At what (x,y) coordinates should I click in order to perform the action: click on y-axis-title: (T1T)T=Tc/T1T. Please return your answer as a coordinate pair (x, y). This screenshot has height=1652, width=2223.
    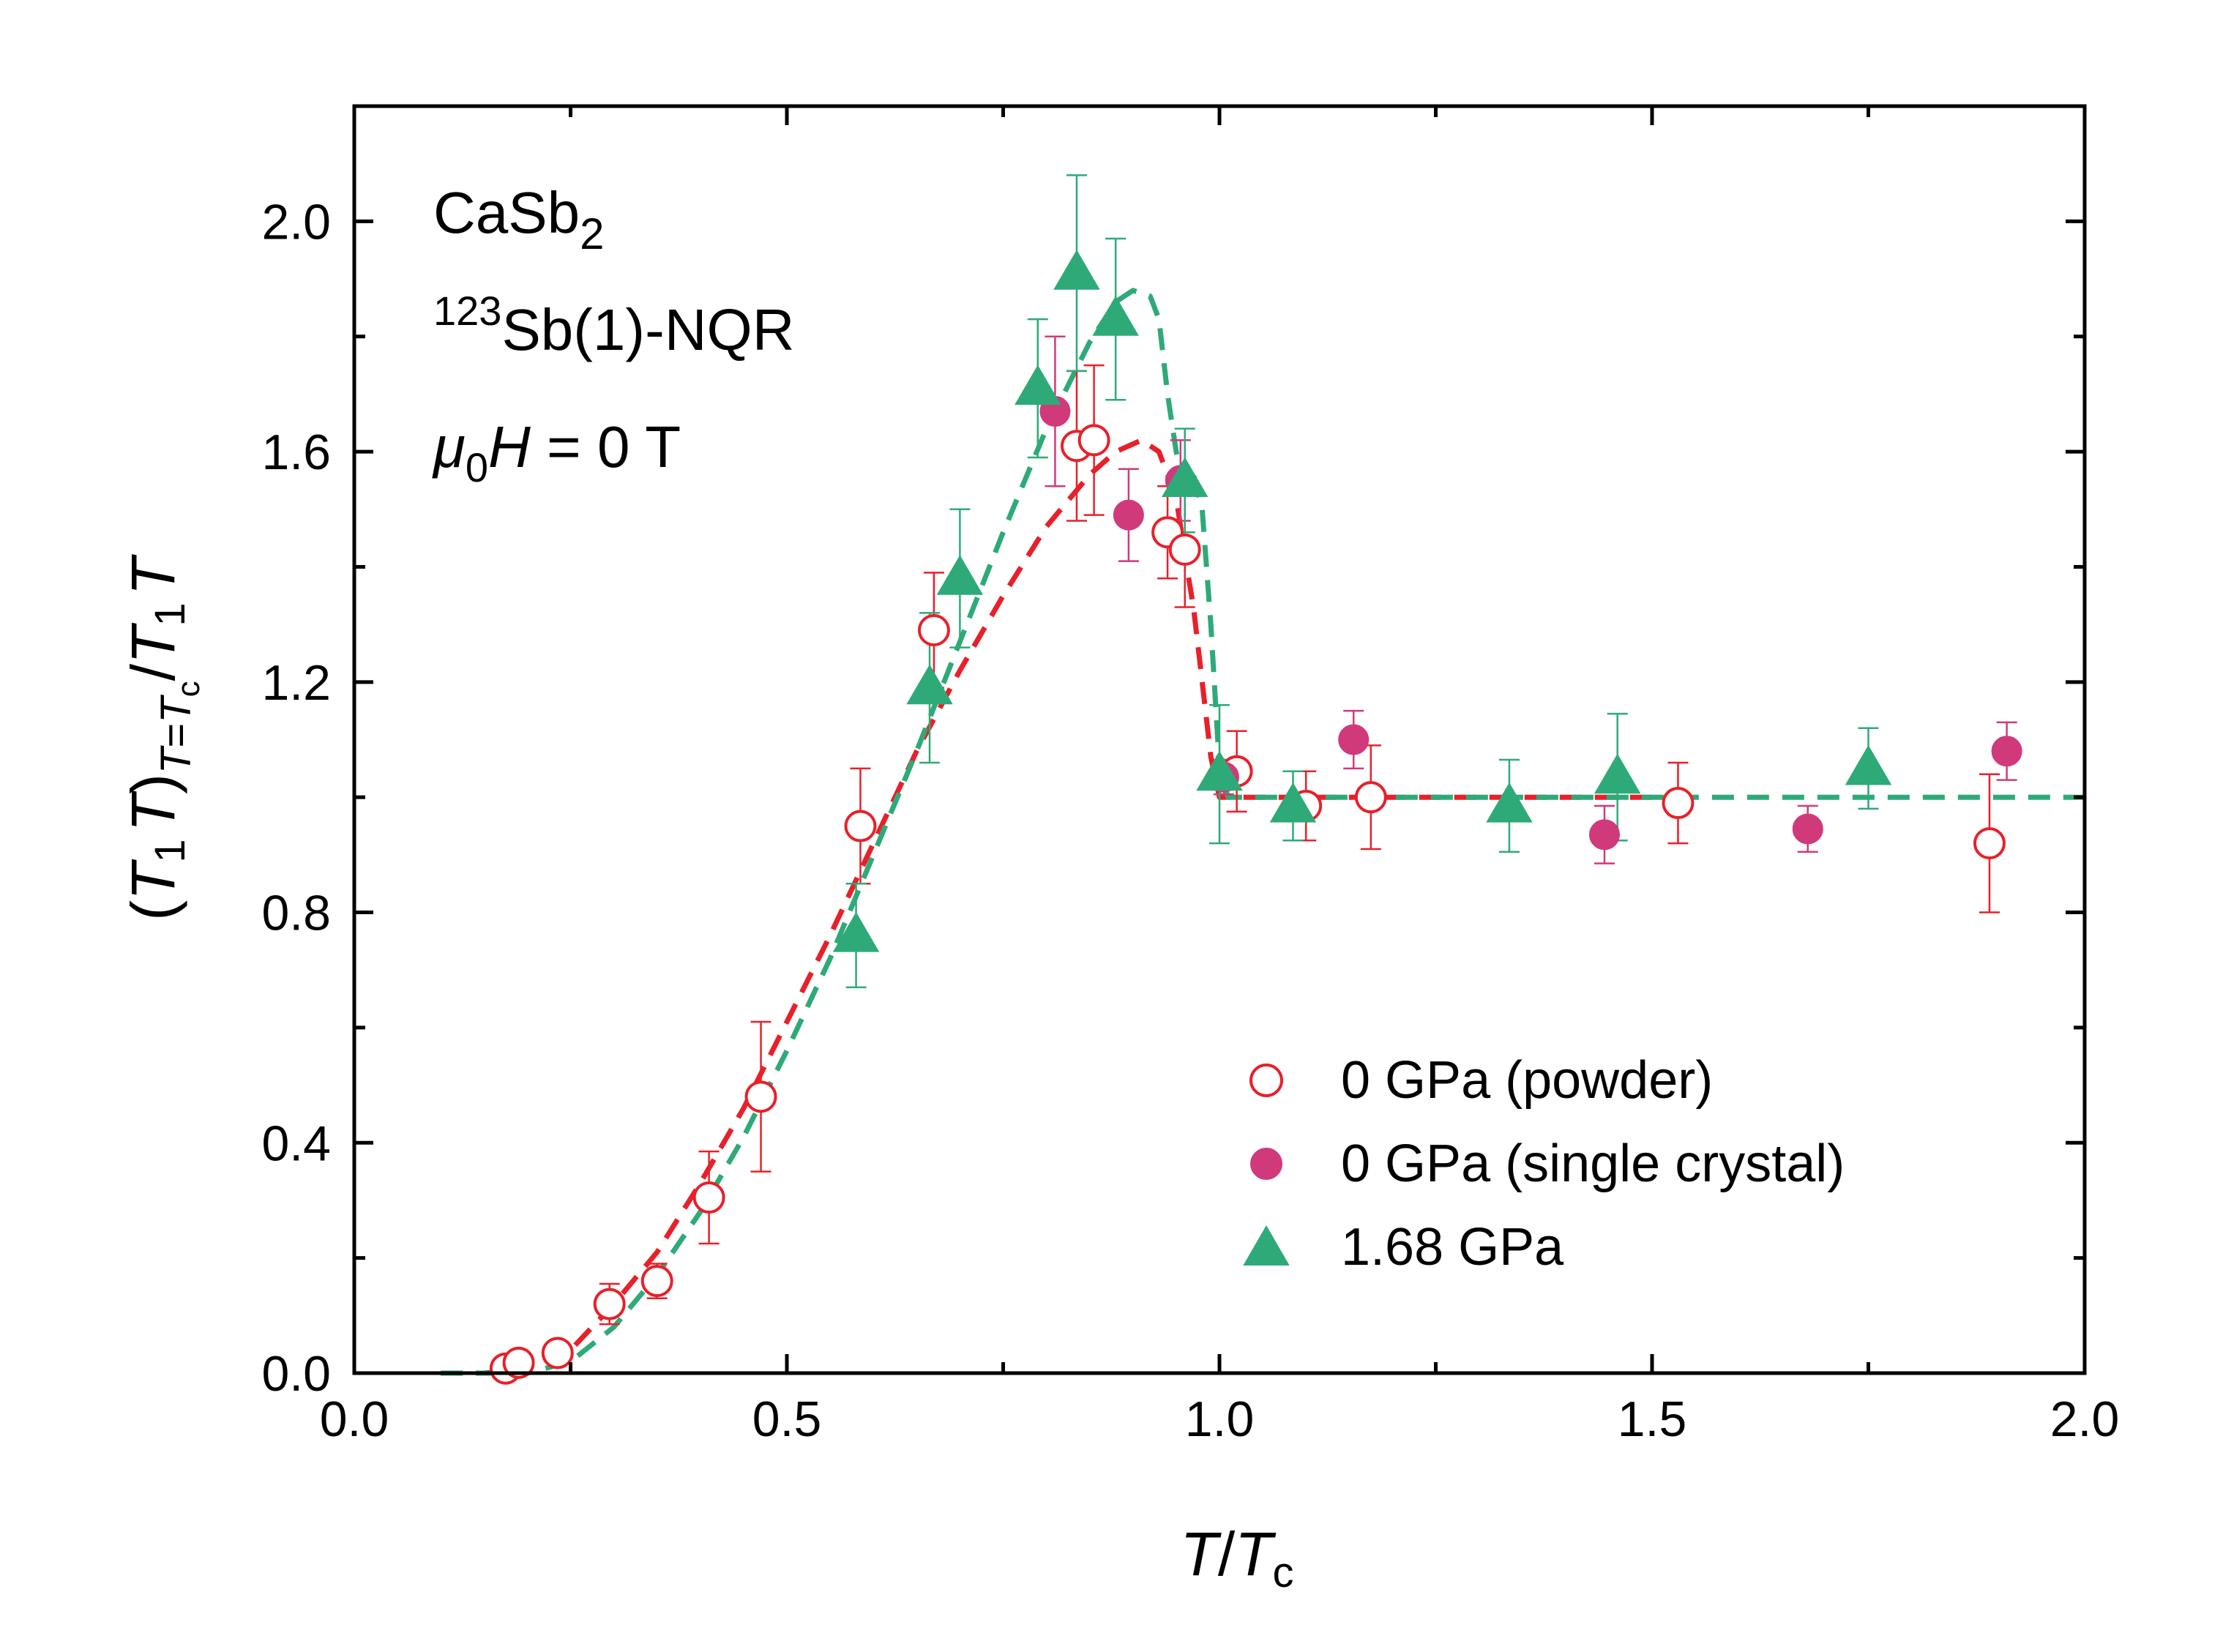
    Looking at the image, I should click on (162, 737).